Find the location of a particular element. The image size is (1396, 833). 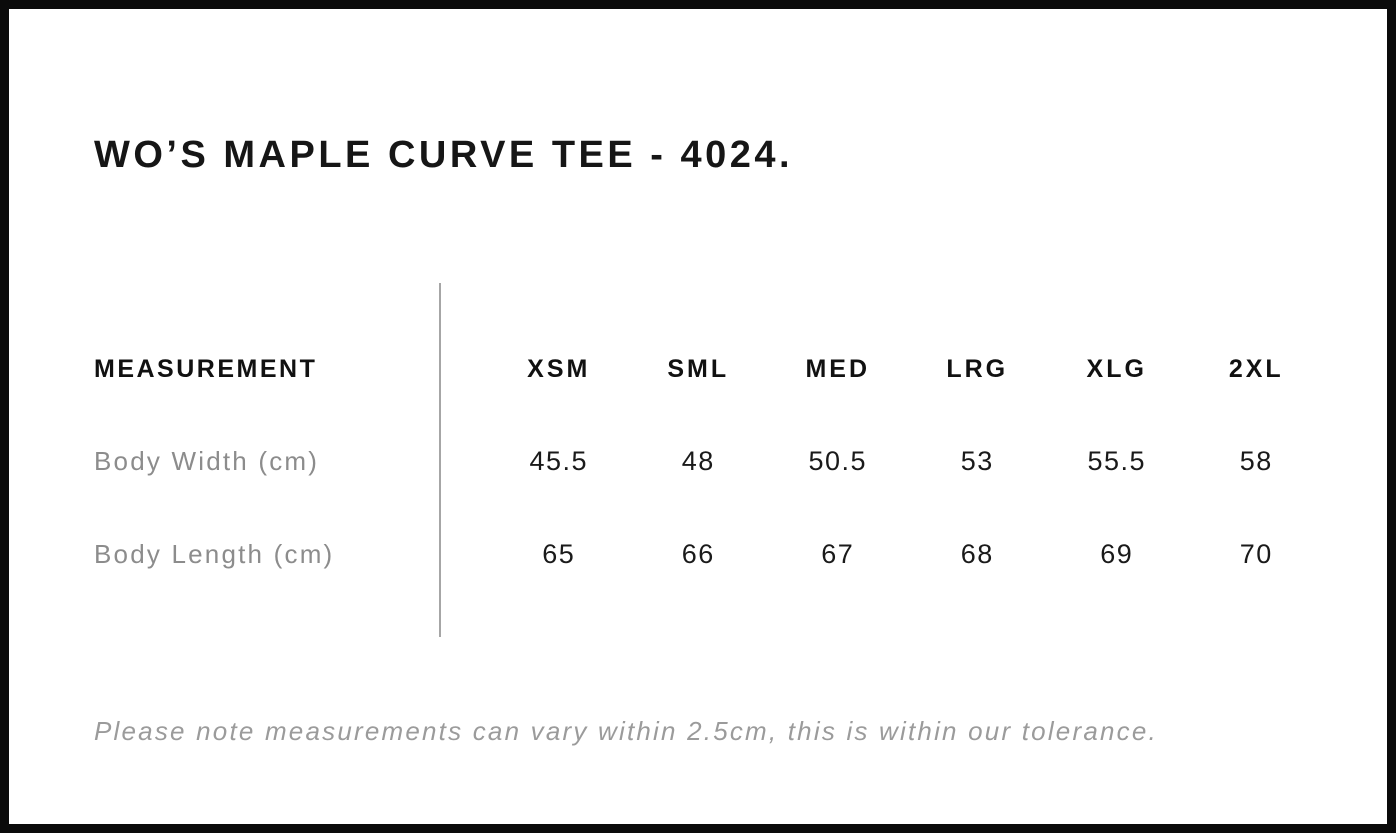

row-label-body-width: Body Width (cm) is located at coordinates (207, 461).